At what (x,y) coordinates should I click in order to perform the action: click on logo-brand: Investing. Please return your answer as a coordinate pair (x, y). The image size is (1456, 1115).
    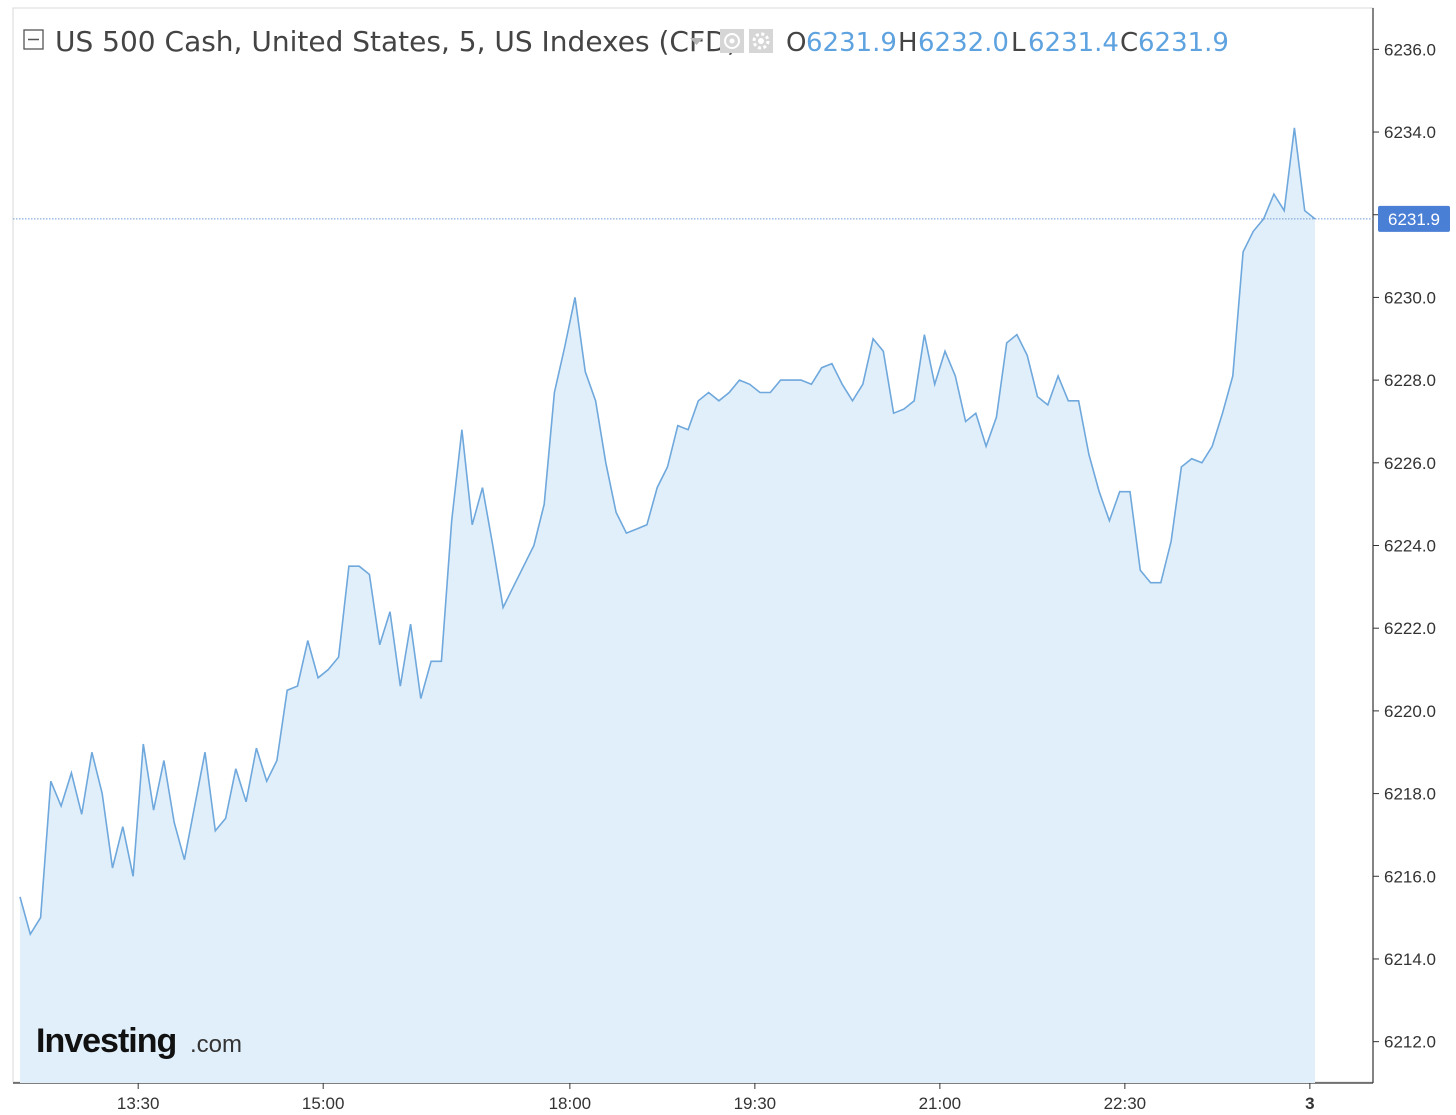
    Looking at the image, I should click on (106, 1041).